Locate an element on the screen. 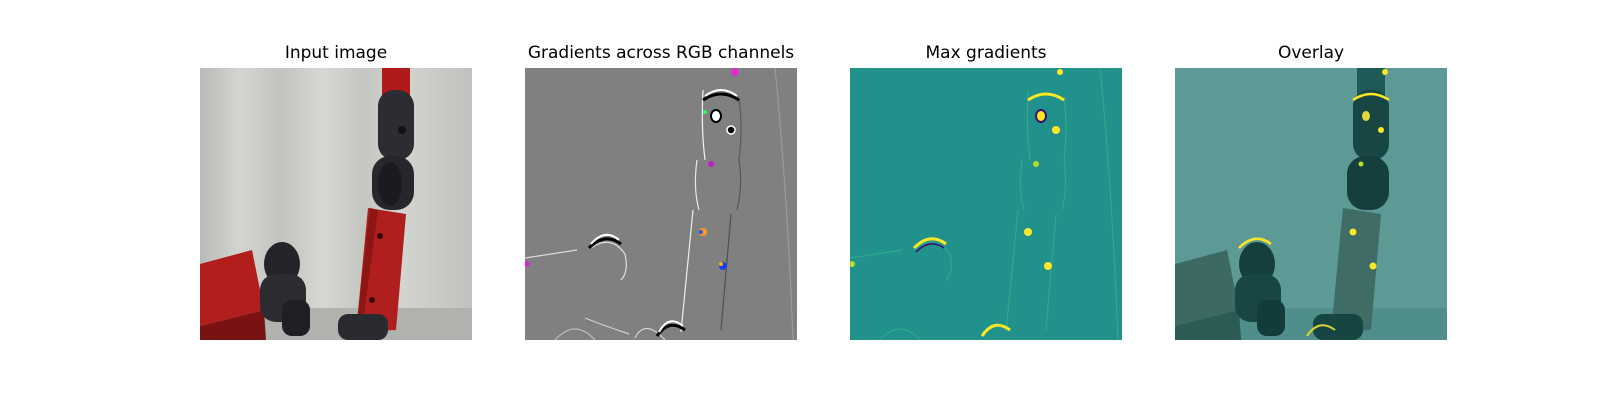 The width and height of the screenshot is (1600, 400). panel-title: Max gradients is located at coordinates (986, 53).